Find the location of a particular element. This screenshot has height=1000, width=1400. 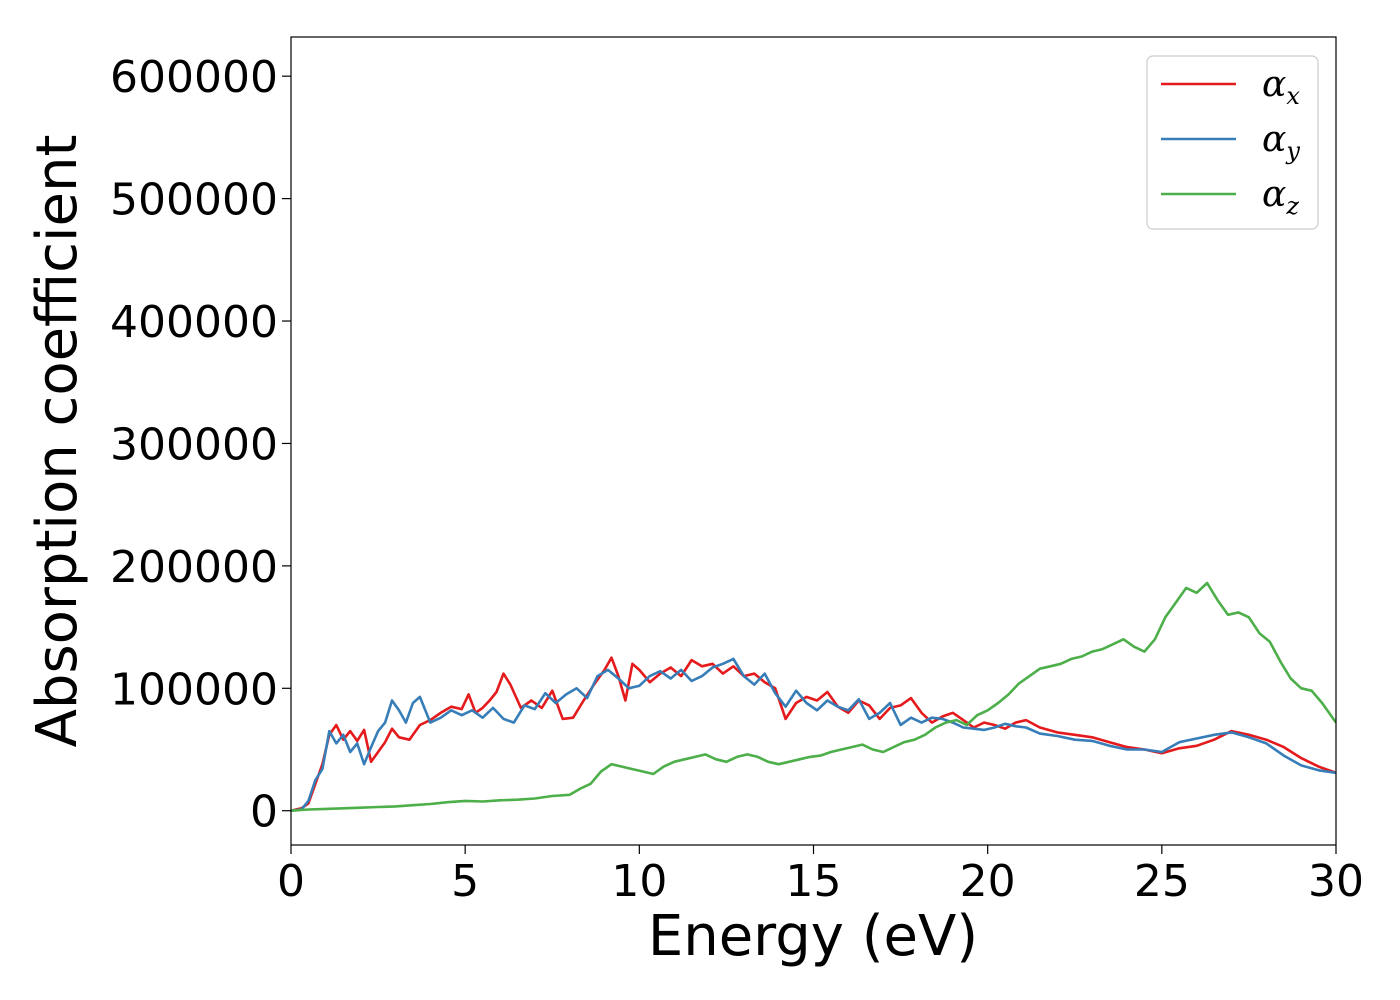

y-tick-label: 500000 is located at coordinates (194, 200).